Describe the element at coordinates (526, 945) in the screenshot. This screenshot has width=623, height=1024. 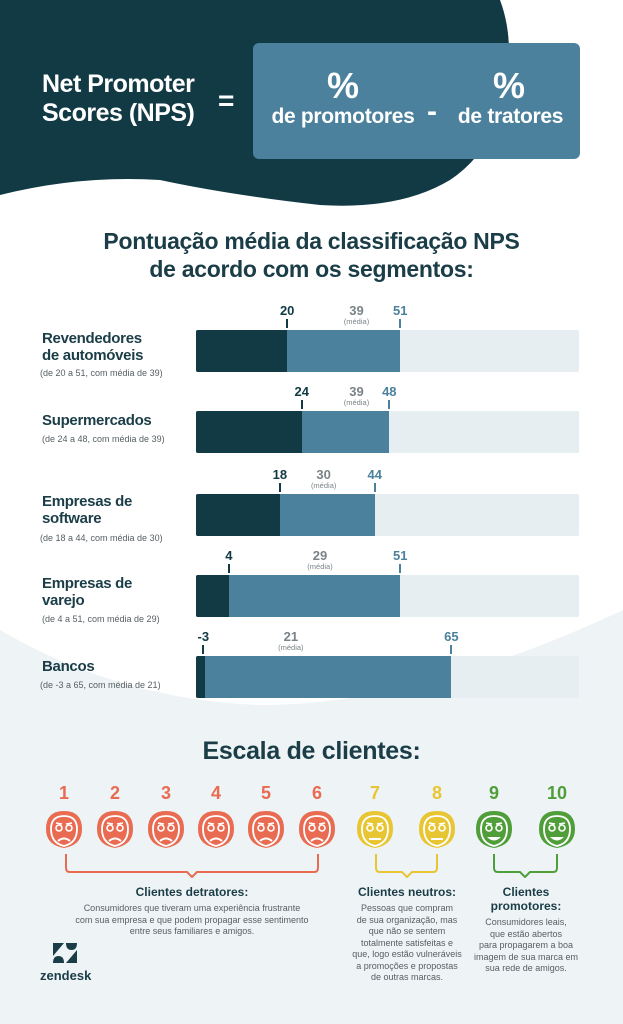
I see `promoters-desc-line: para propagarem a boa` at that location.